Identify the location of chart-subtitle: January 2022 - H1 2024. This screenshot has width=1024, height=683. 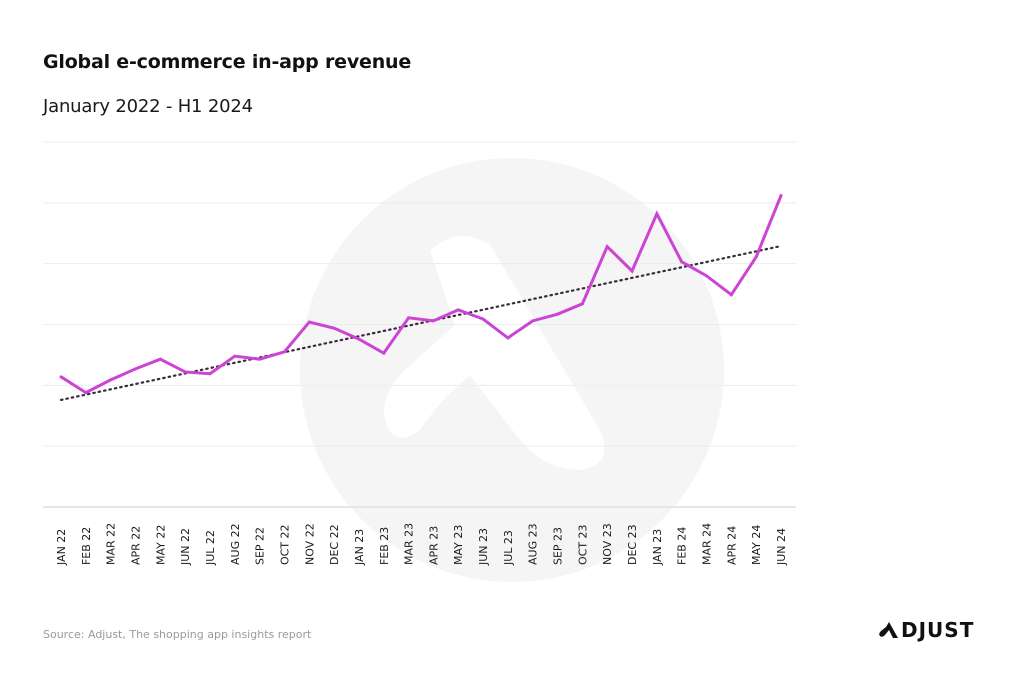
(148, 106).